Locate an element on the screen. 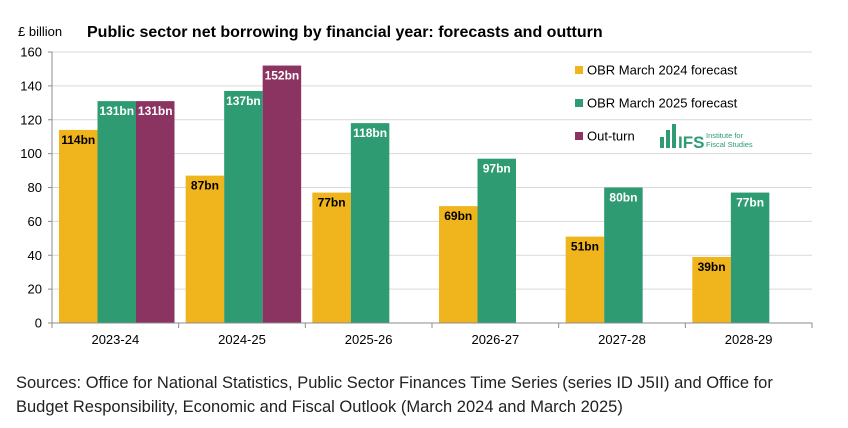 This screenshot has height=428, width=848. x-tick-label: 2028-29 is located at coordinates (749, 339).